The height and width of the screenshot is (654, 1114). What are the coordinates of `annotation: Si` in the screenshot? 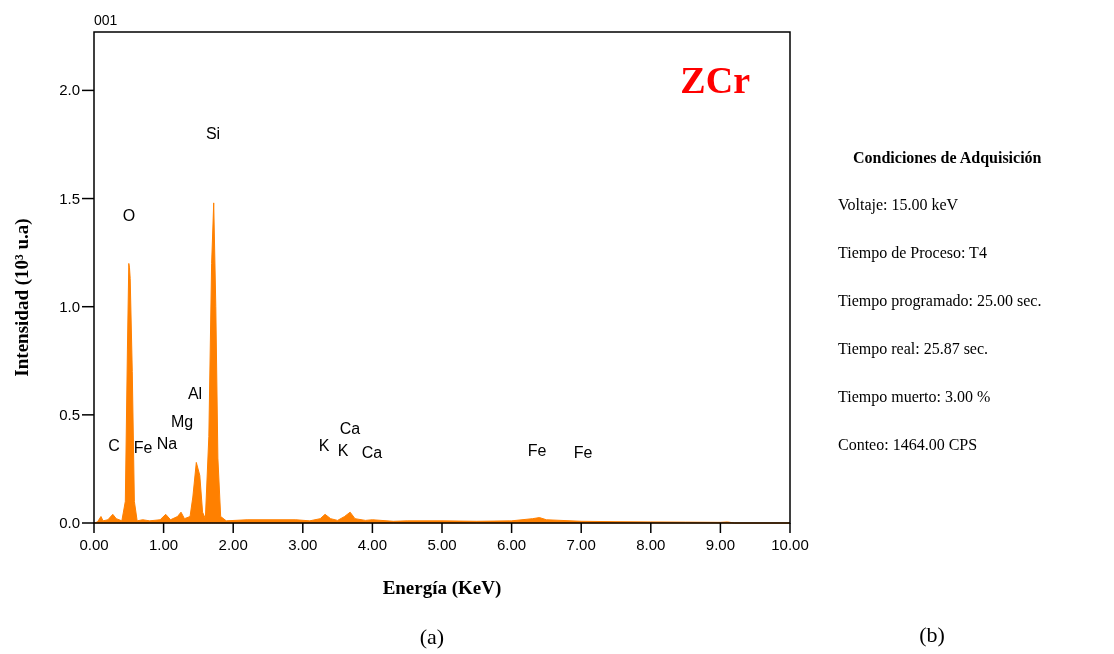 It's located at (213, 133).